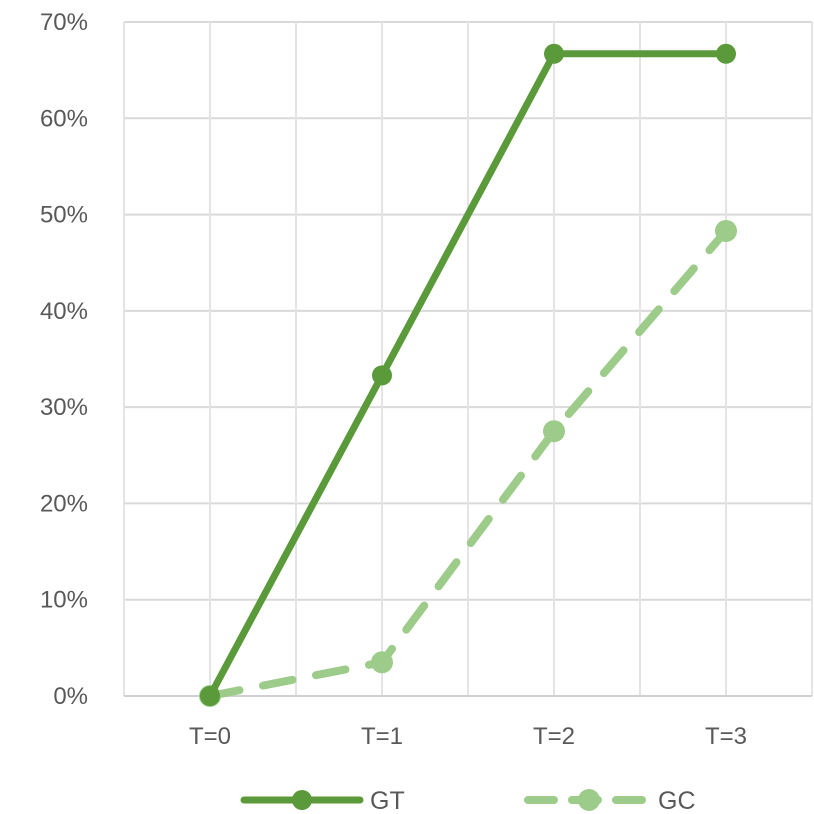 The height and width of the screenshot is (814, 814). Describe the element at coordinates (64, 22) in the screenshot. I see `y-tick-label: 70%` at that location.